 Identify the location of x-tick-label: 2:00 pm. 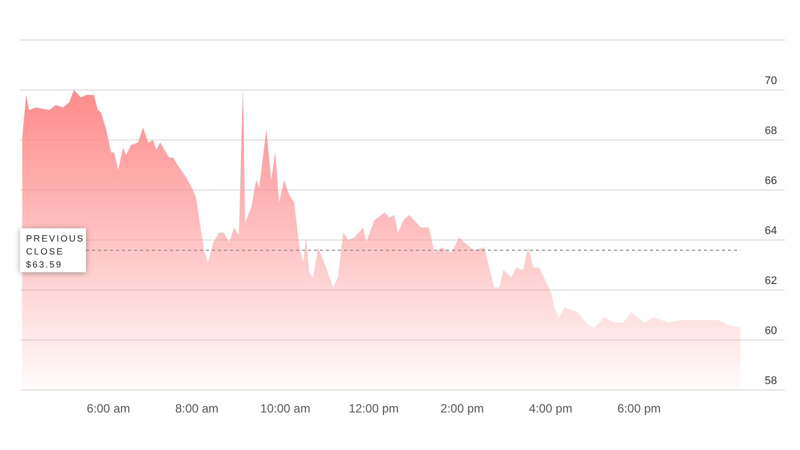
(462, 409).